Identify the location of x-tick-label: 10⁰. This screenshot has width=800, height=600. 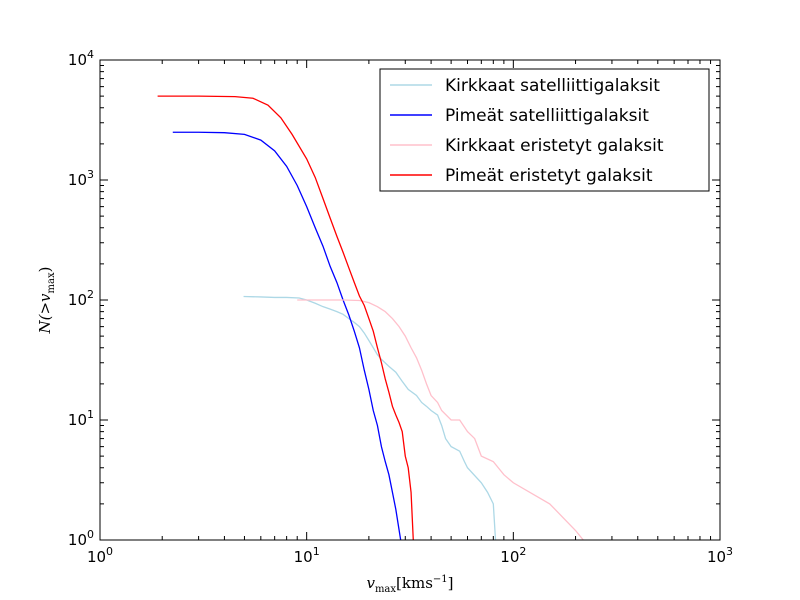
(100, 555).